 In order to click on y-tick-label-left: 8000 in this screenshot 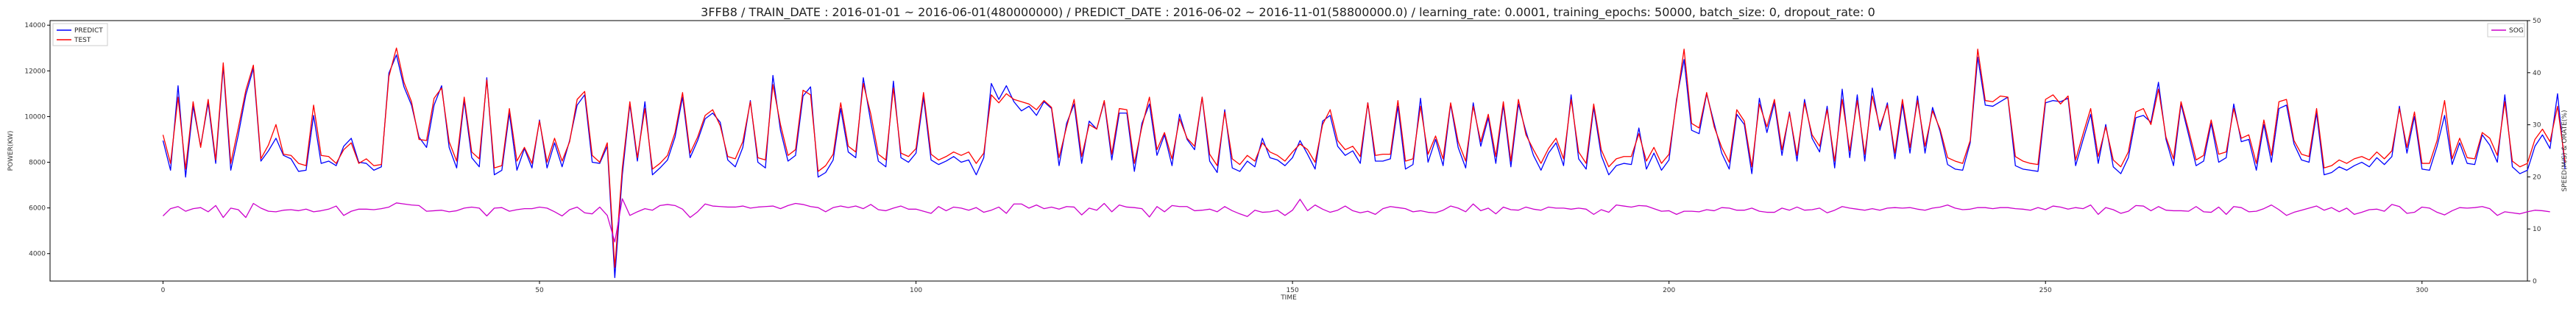, I will do `click(37, 164)`.